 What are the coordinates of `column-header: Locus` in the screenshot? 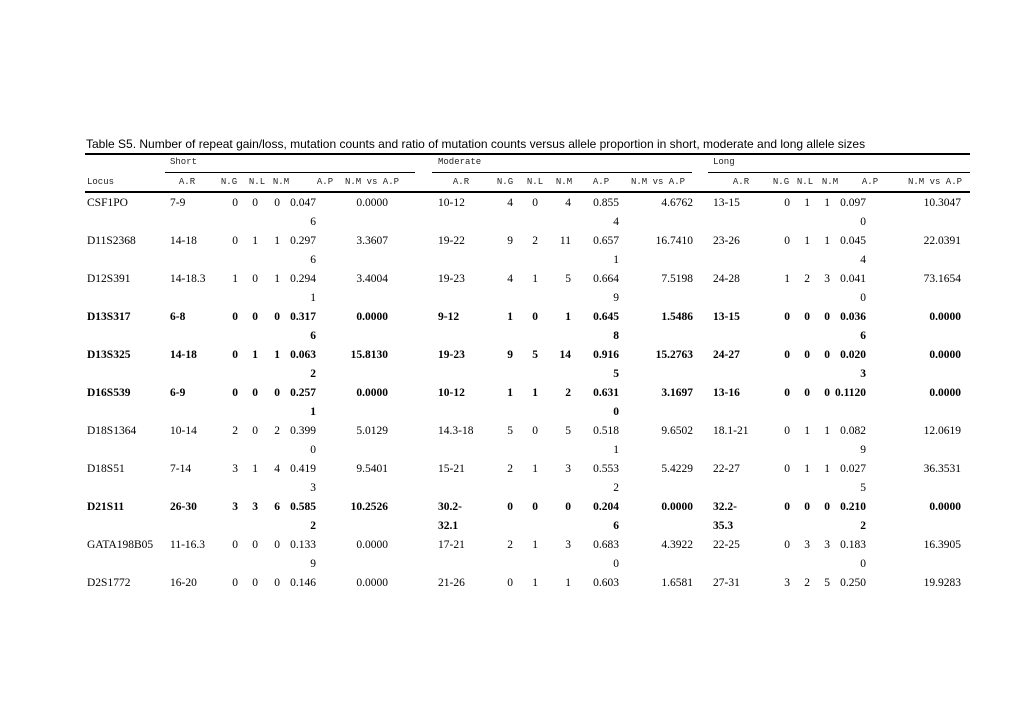 It's located at (101, 182).